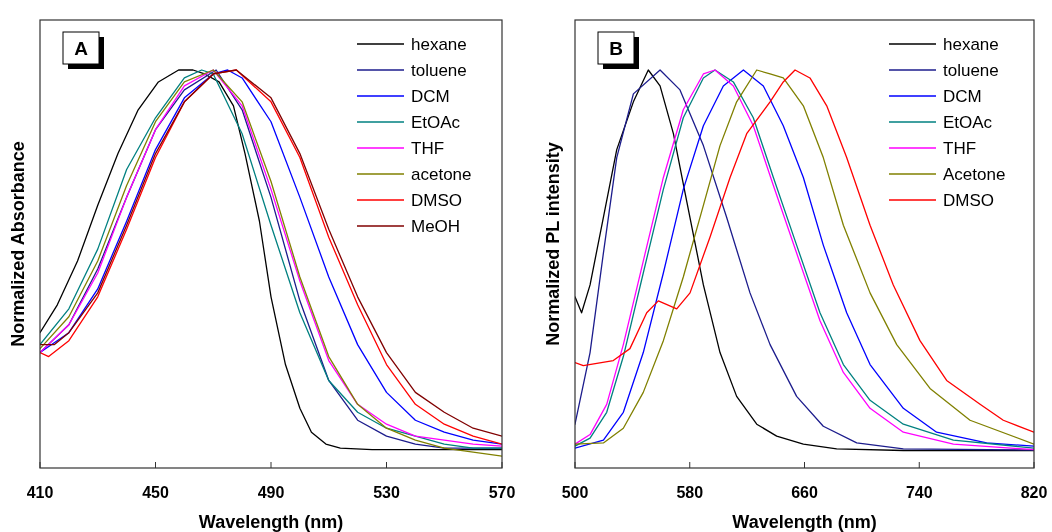  I want to click on x-tick-label: 500, so click(575, 492).